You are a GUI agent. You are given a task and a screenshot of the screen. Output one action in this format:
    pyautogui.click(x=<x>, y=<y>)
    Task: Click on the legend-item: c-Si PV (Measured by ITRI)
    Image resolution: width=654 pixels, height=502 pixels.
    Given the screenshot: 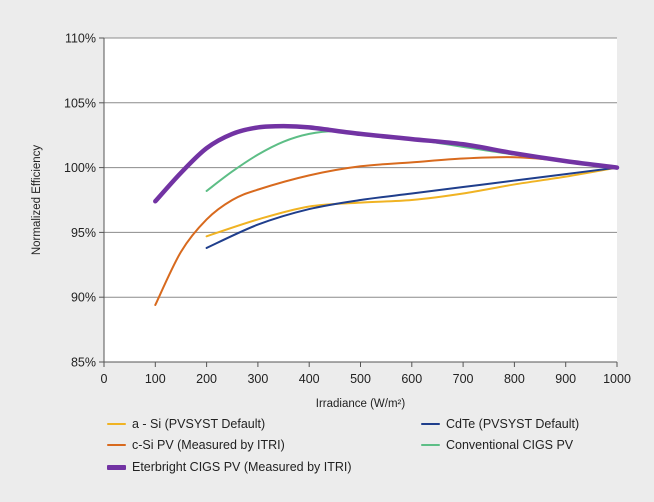 What is the action you would take?
    pyautogui.click(x=196, y=445)
    